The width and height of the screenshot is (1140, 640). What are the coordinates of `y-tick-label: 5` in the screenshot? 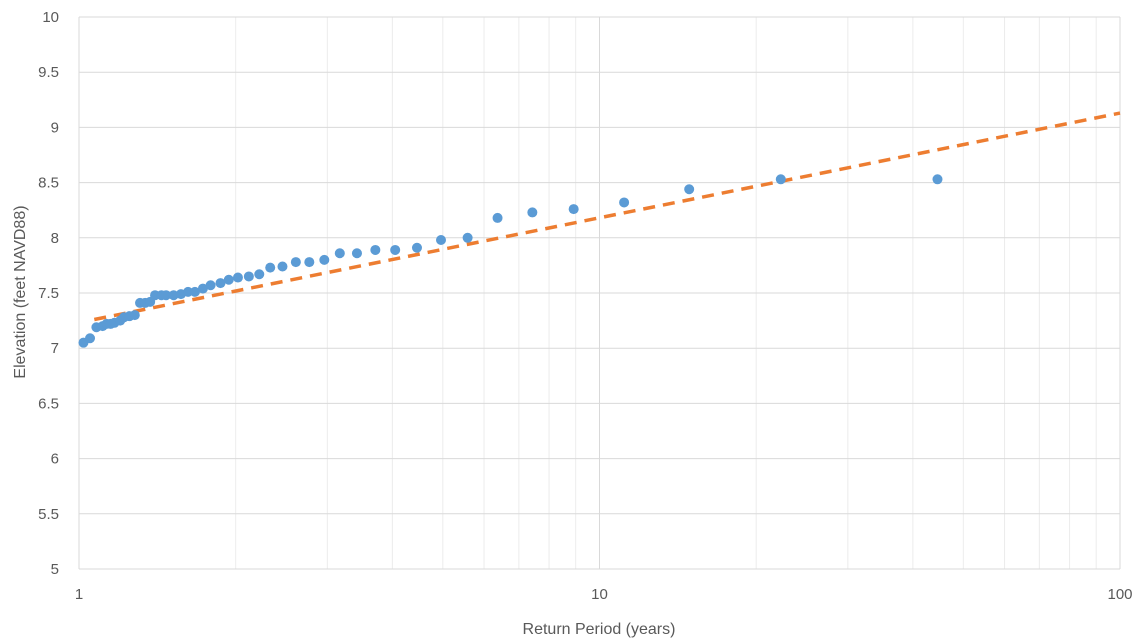 It's located at (55, 569).